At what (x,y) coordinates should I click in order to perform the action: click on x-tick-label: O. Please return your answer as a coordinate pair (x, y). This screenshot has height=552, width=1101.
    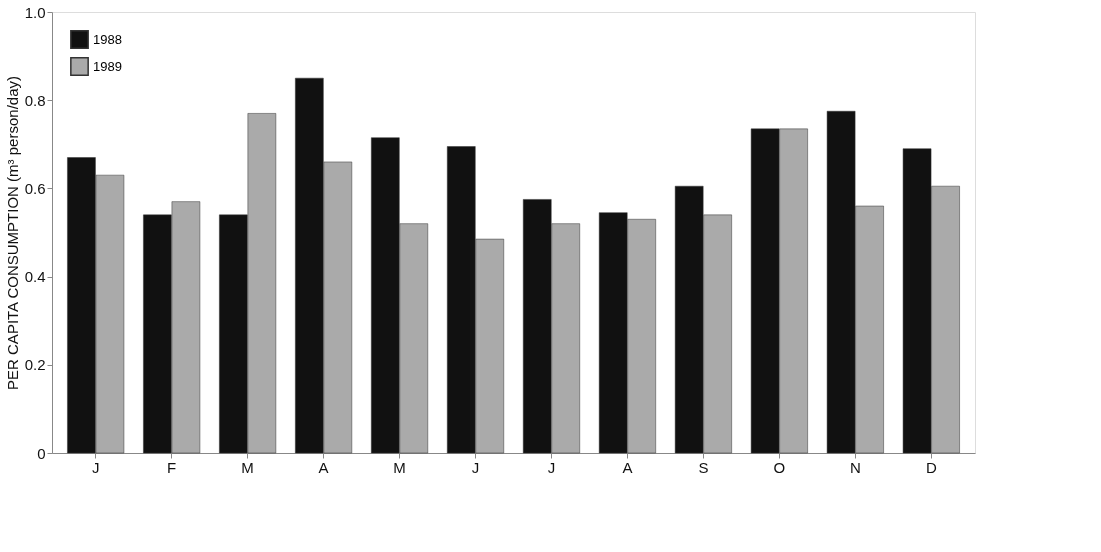
    Looking at the image, I should click on (779, 467).